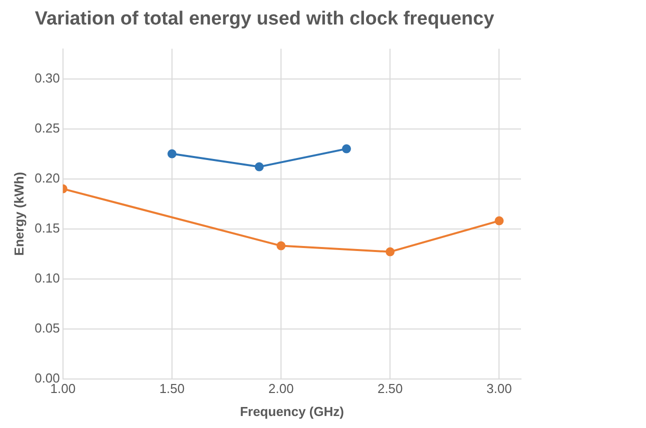 The height and width of the screenshot is (428, 646). What do you see at coordinates (264, 19) in the screenshot?
I see `chart-title: Variation of total energy used with clock frequency` at bounding box center [264, 19].